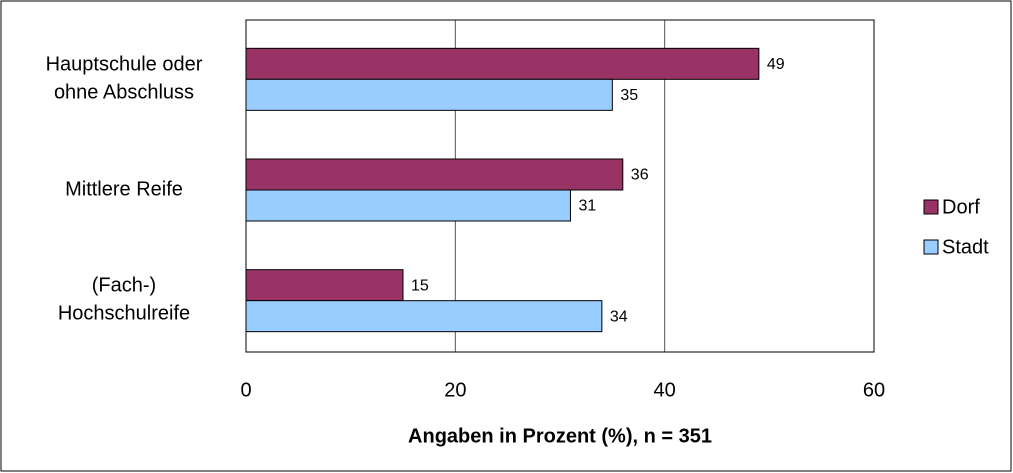 The height and width of the screenshot is (473, 1013). Describe the element at coordinates (965, 247) in the screenshot. I see `legend-label: Stadt` at that location.